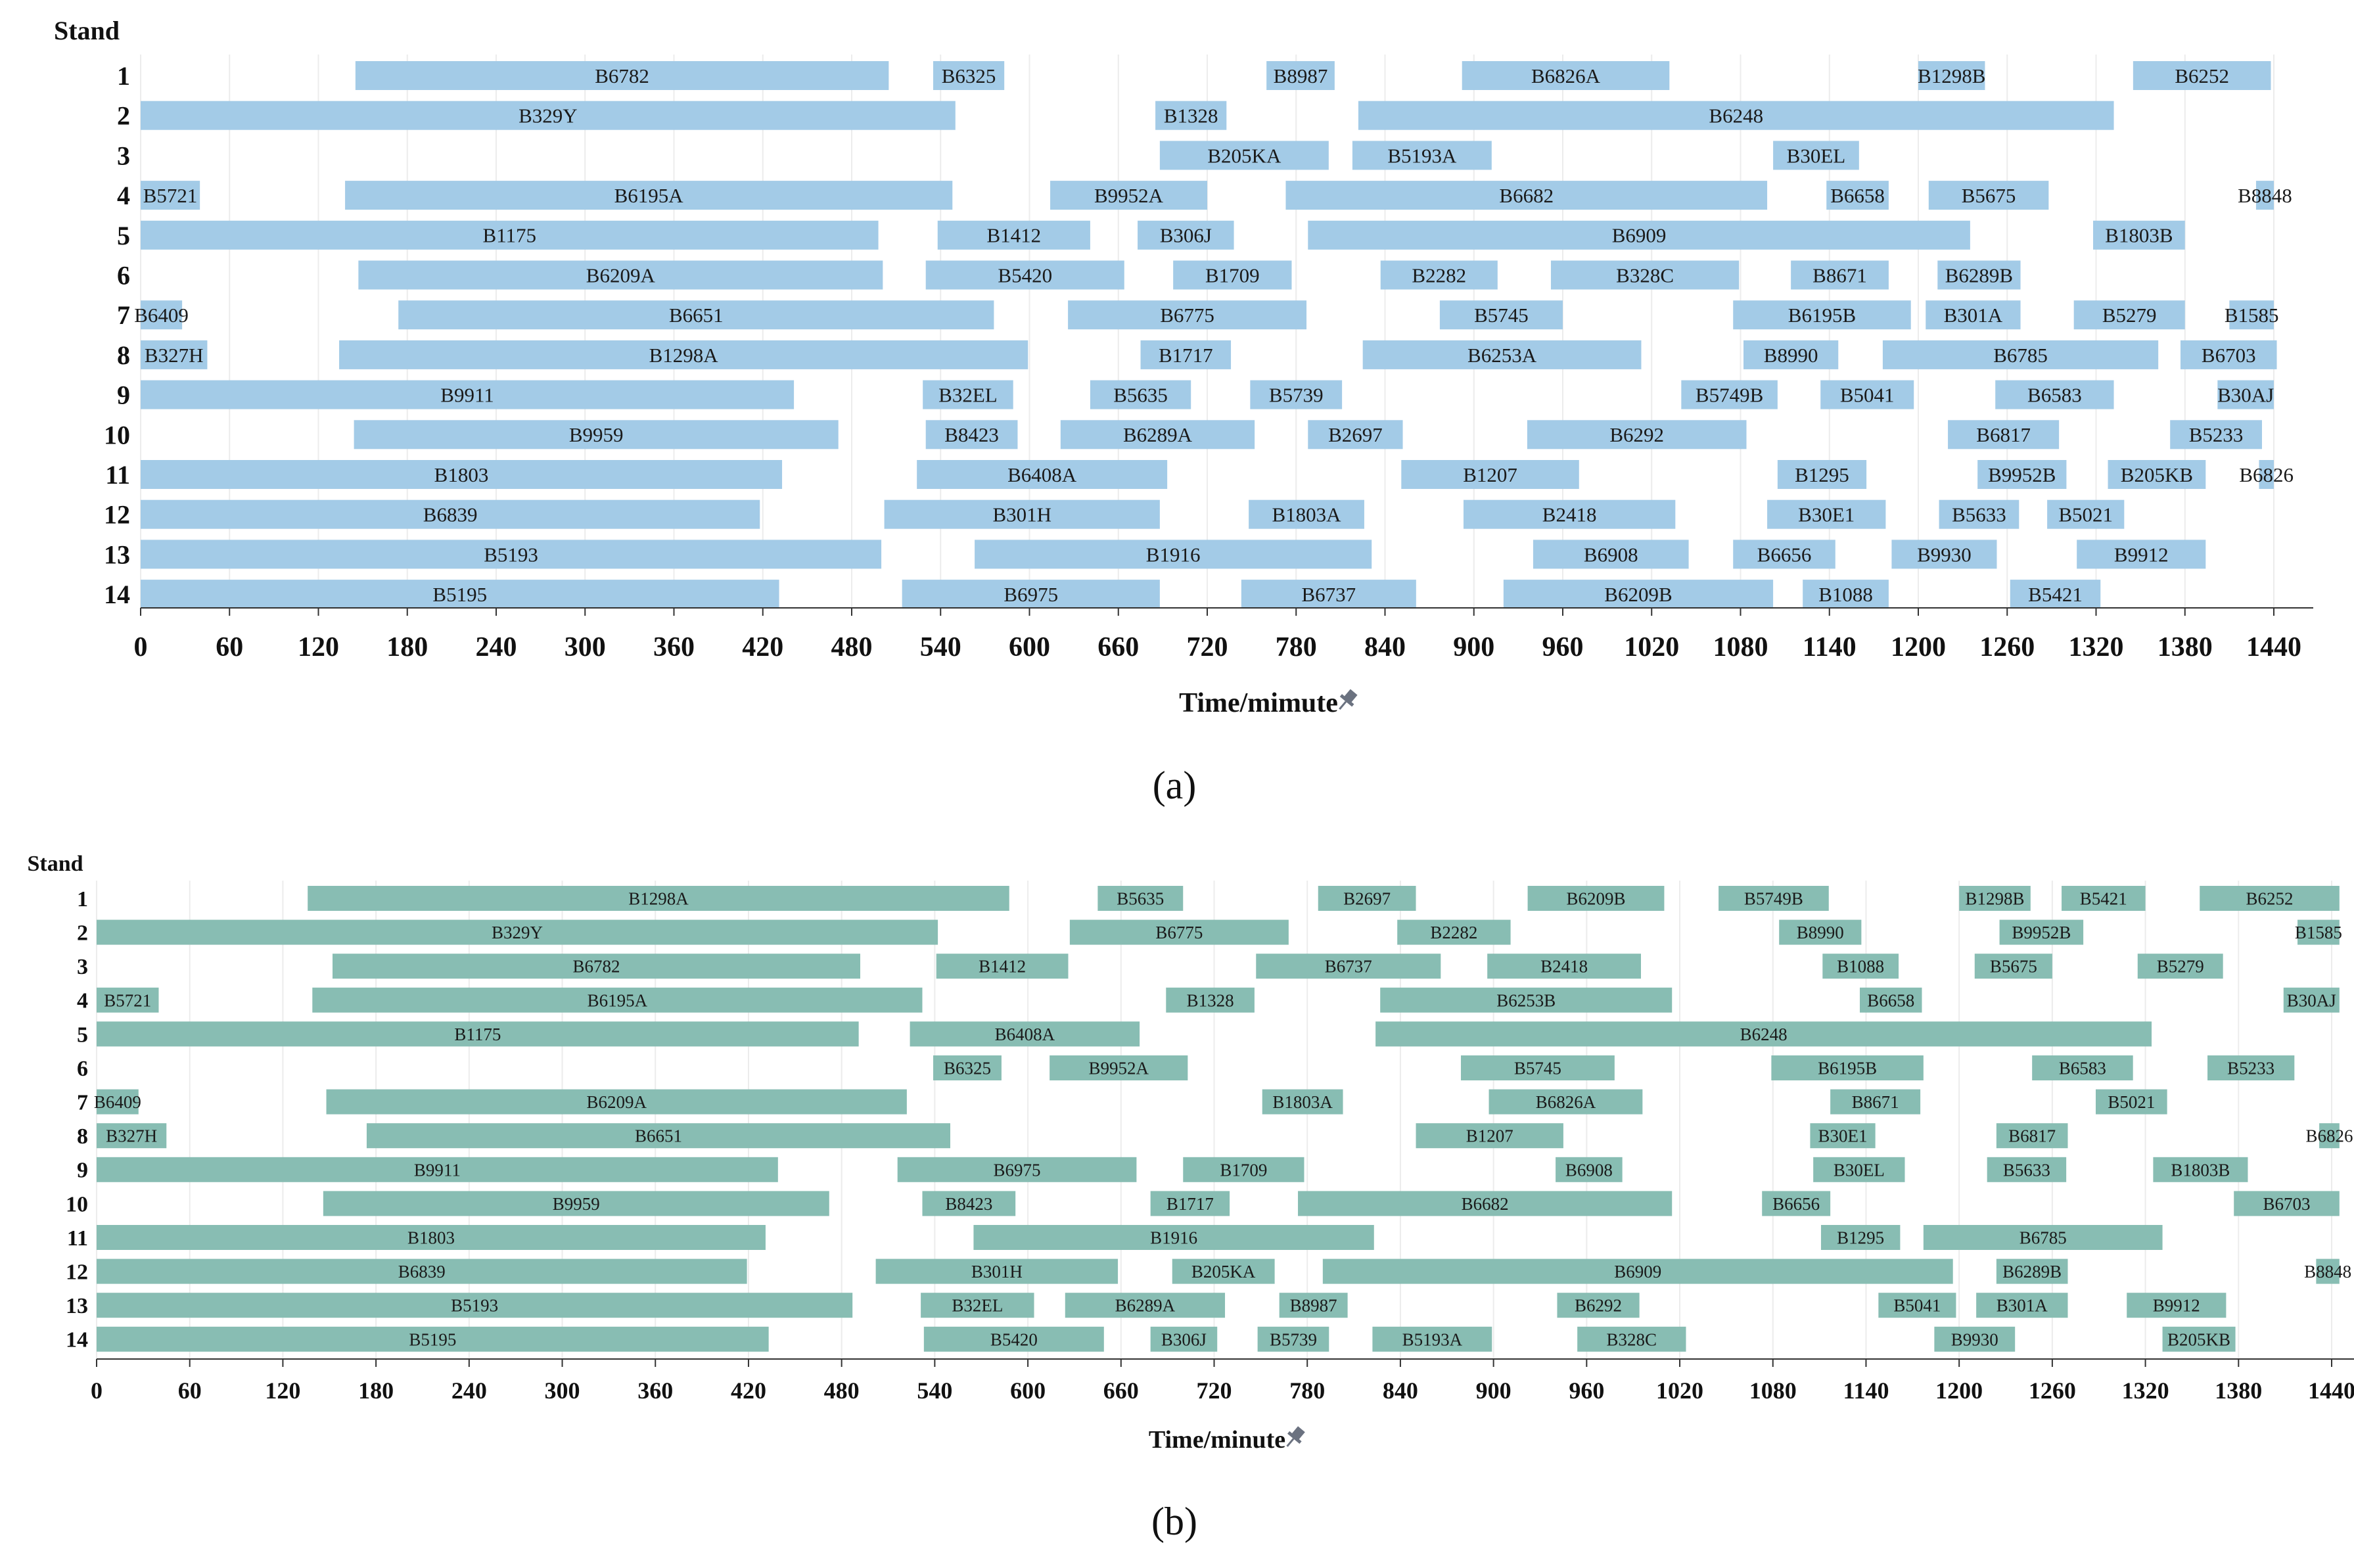  What do you see at coordinates (174, 355) in the screenshot?
I see `bar-label: B327H` at bounding box center [174, 355].